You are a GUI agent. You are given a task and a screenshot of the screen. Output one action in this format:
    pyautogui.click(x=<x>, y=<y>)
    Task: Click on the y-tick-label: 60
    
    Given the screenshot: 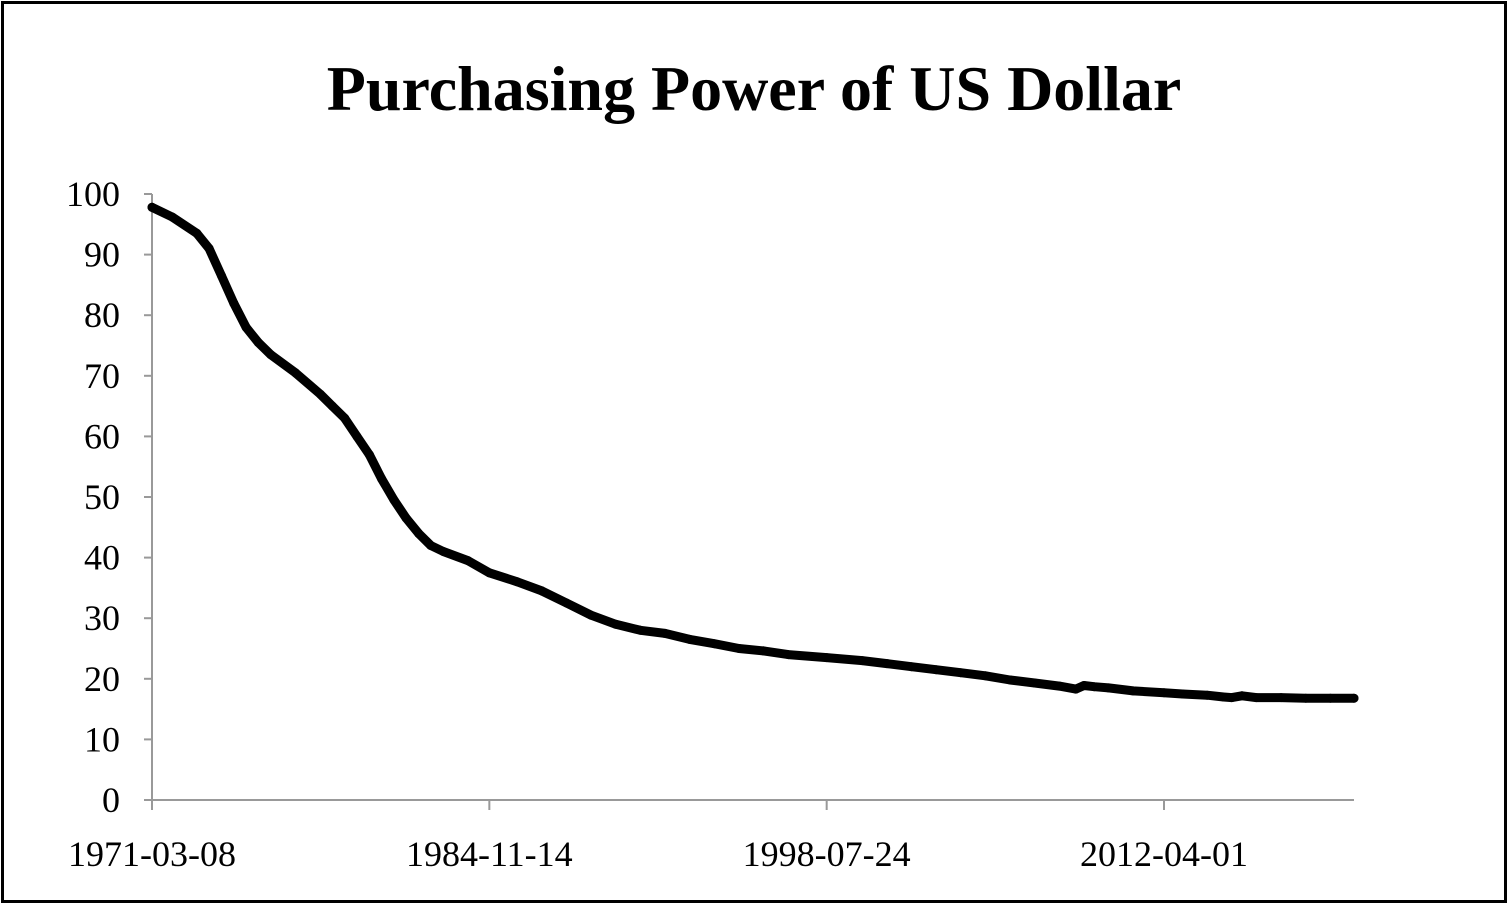 What is the action you would take?
    pyautogui.click(x=102, y=436)
    